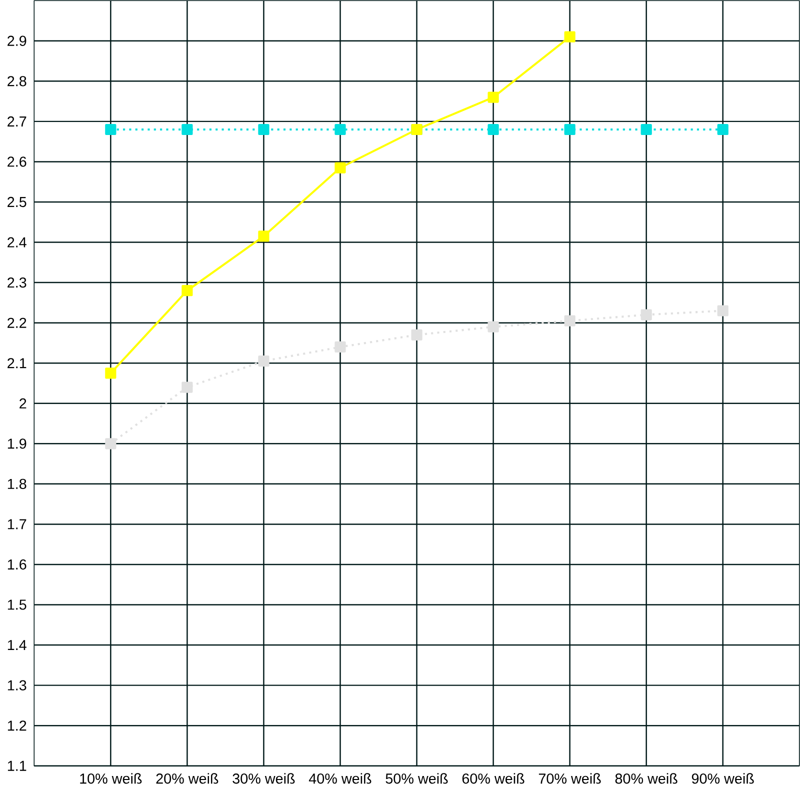 The image size is (800, 791). What do you see at coordinates (17, 565) in the screenshot?
I see `y-tick-label: 1.6` at bounding box center [17, 565].